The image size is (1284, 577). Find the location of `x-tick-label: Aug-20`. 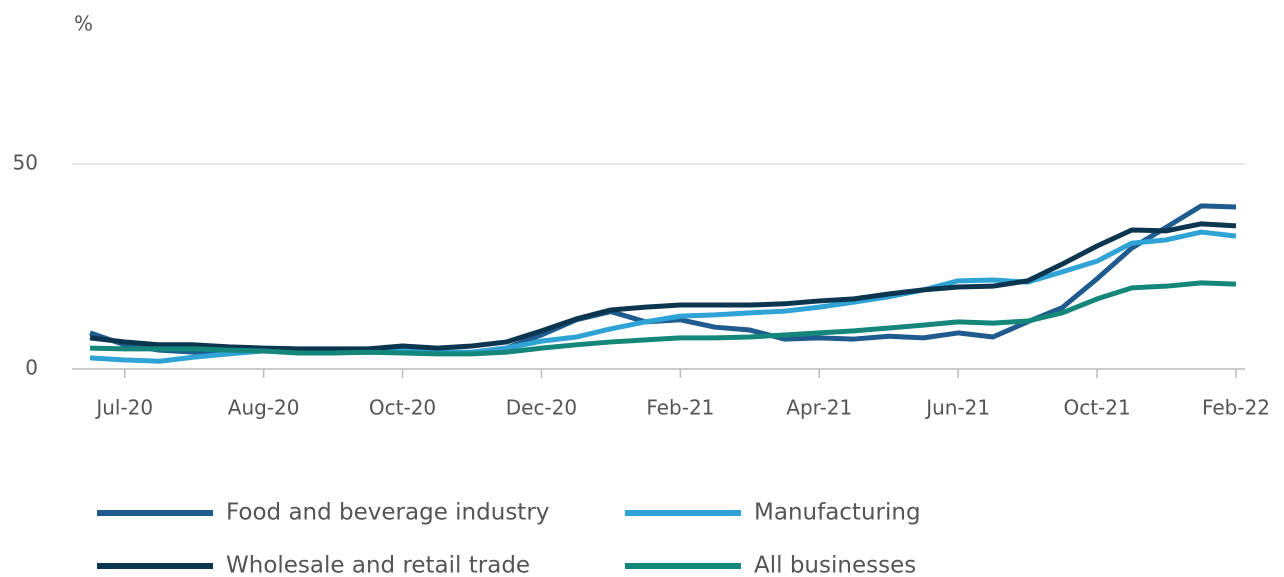

x-tick-label: Aug-20 is located at coordinates (264, 408).